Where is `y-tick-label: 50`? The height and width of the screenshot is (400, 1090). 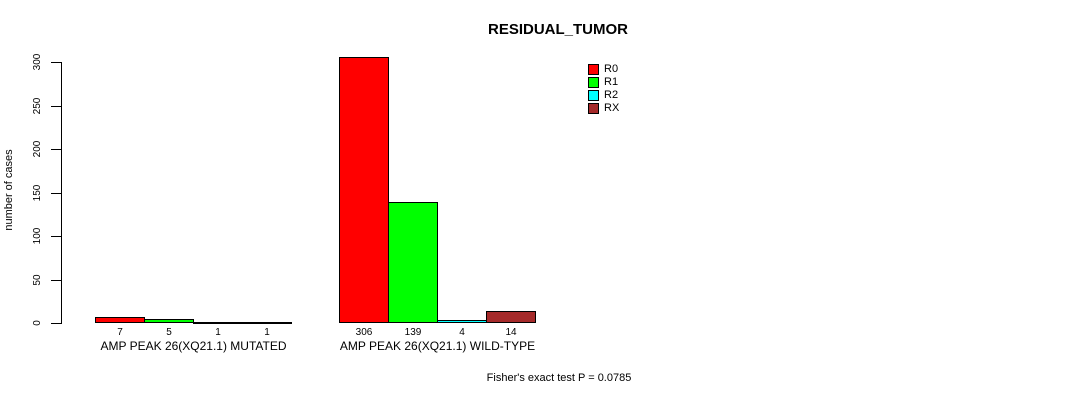 y-tick-label: 50 is located at coordinates (37, 280).